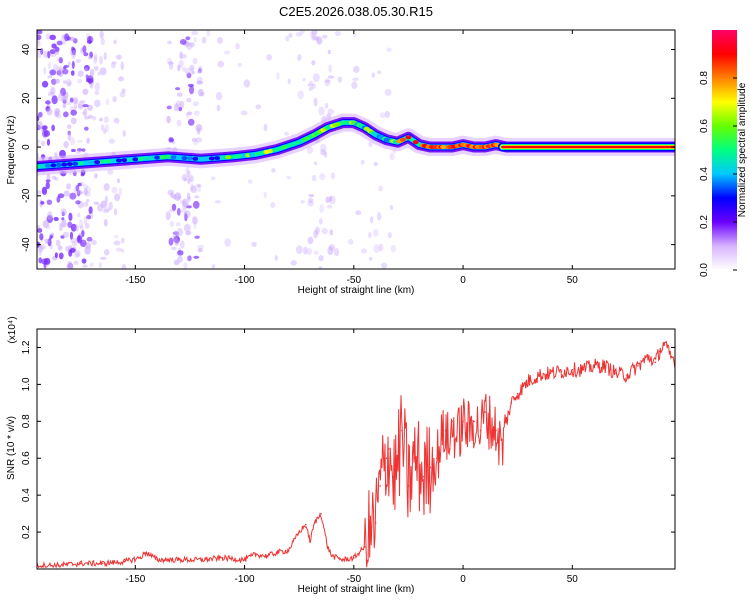 The width and height of the screenshot is (750, 600). Describe the element at coordinates (463, 579) in the screenshot. I see `x-tick-label: 0` at that location.